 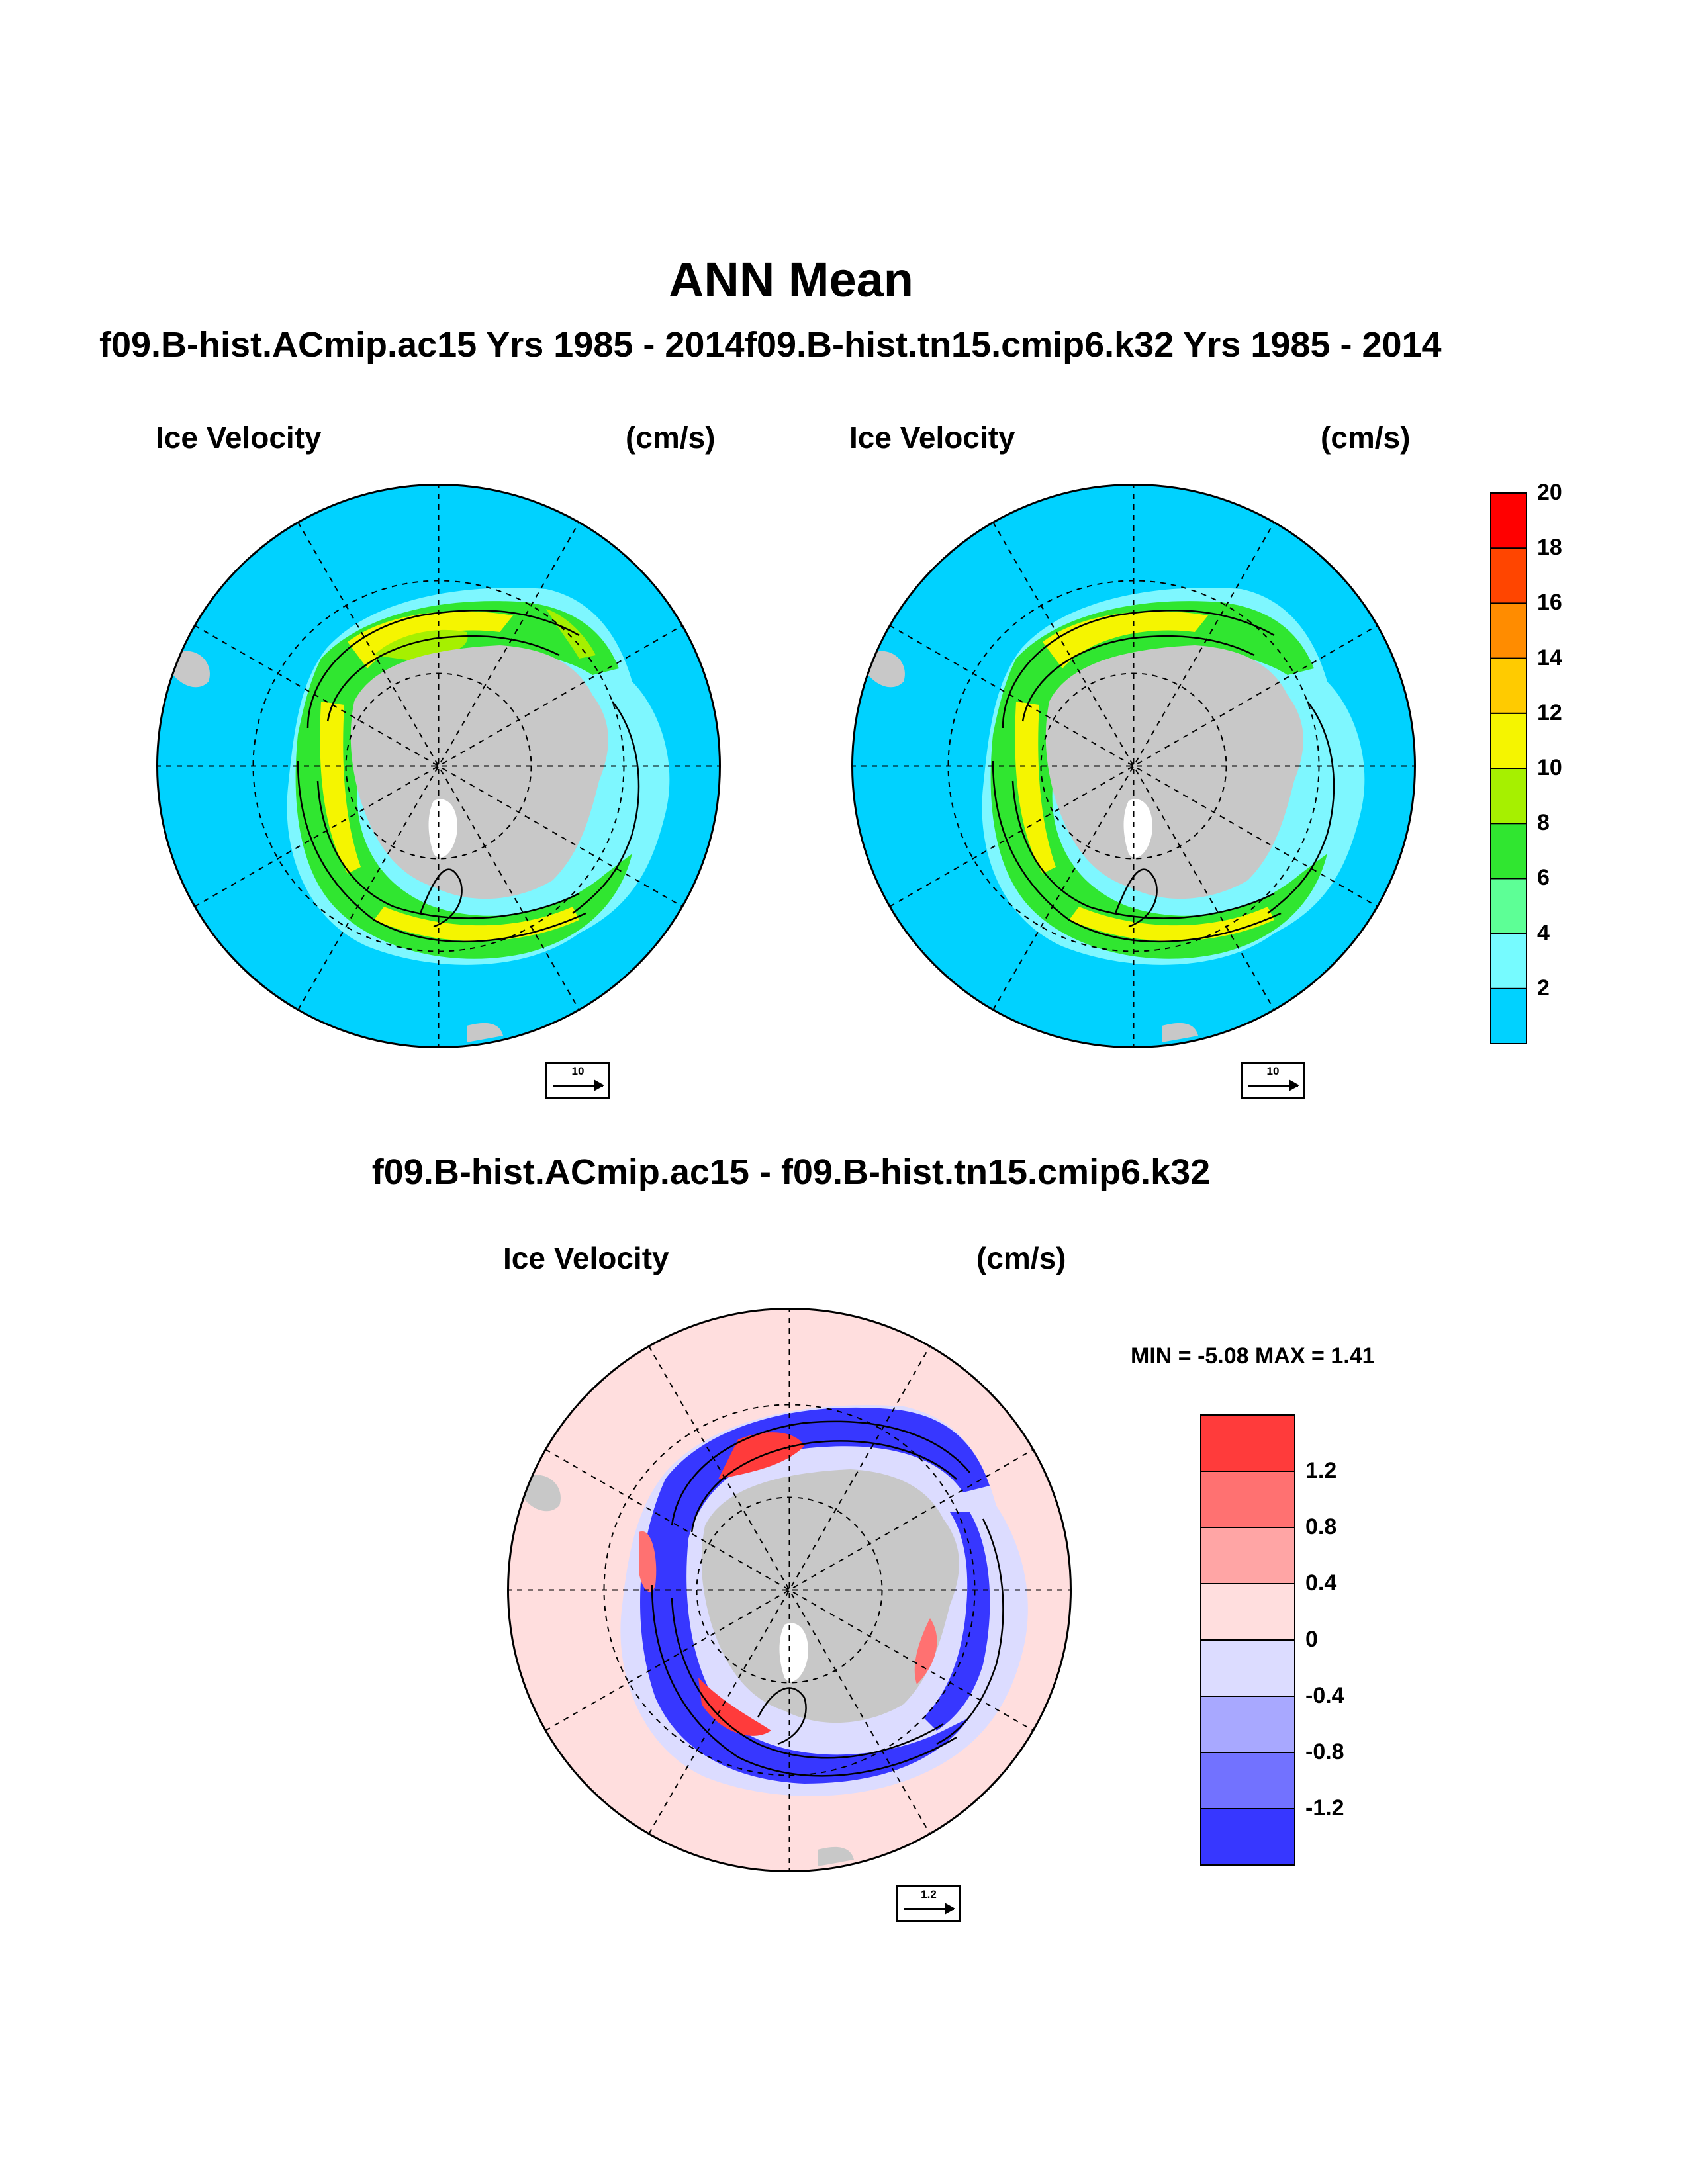 What do you see at coordinates (1324, 1809) in the screenshot?
I see `colorbar-tick-label: -1.2` at bounding box center [1324, 1809].